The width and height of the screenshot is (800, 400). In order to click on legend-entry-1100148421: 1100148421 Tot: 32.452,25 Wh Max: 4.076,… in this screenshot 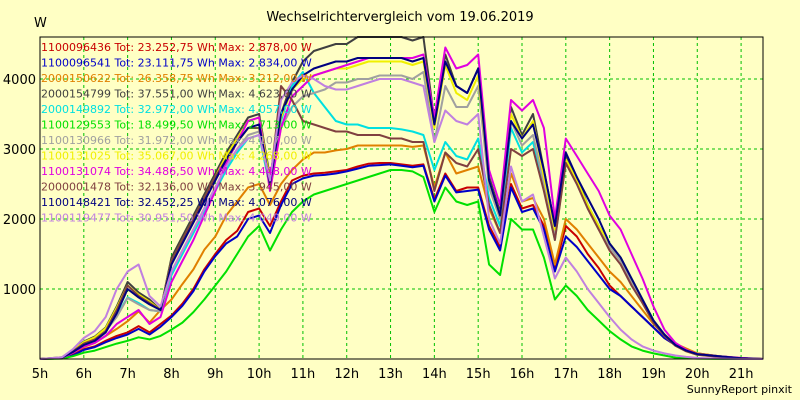, I will do `click(176, 202)`.